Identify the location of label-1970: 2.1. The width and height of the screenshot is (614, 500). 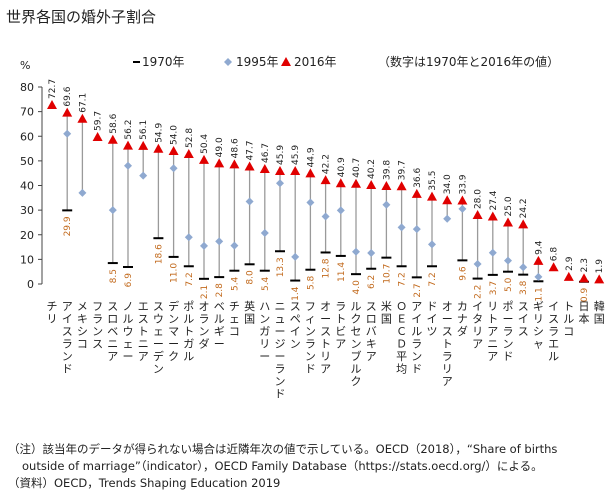
(205, 292).